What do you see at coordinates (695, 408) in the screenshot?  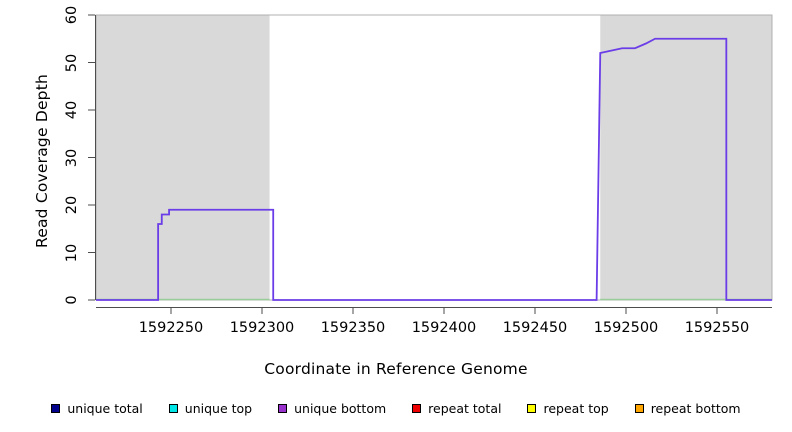 I see `legend-label-repeat-bottom: repeat bottom` at bounding box center [695, 408].